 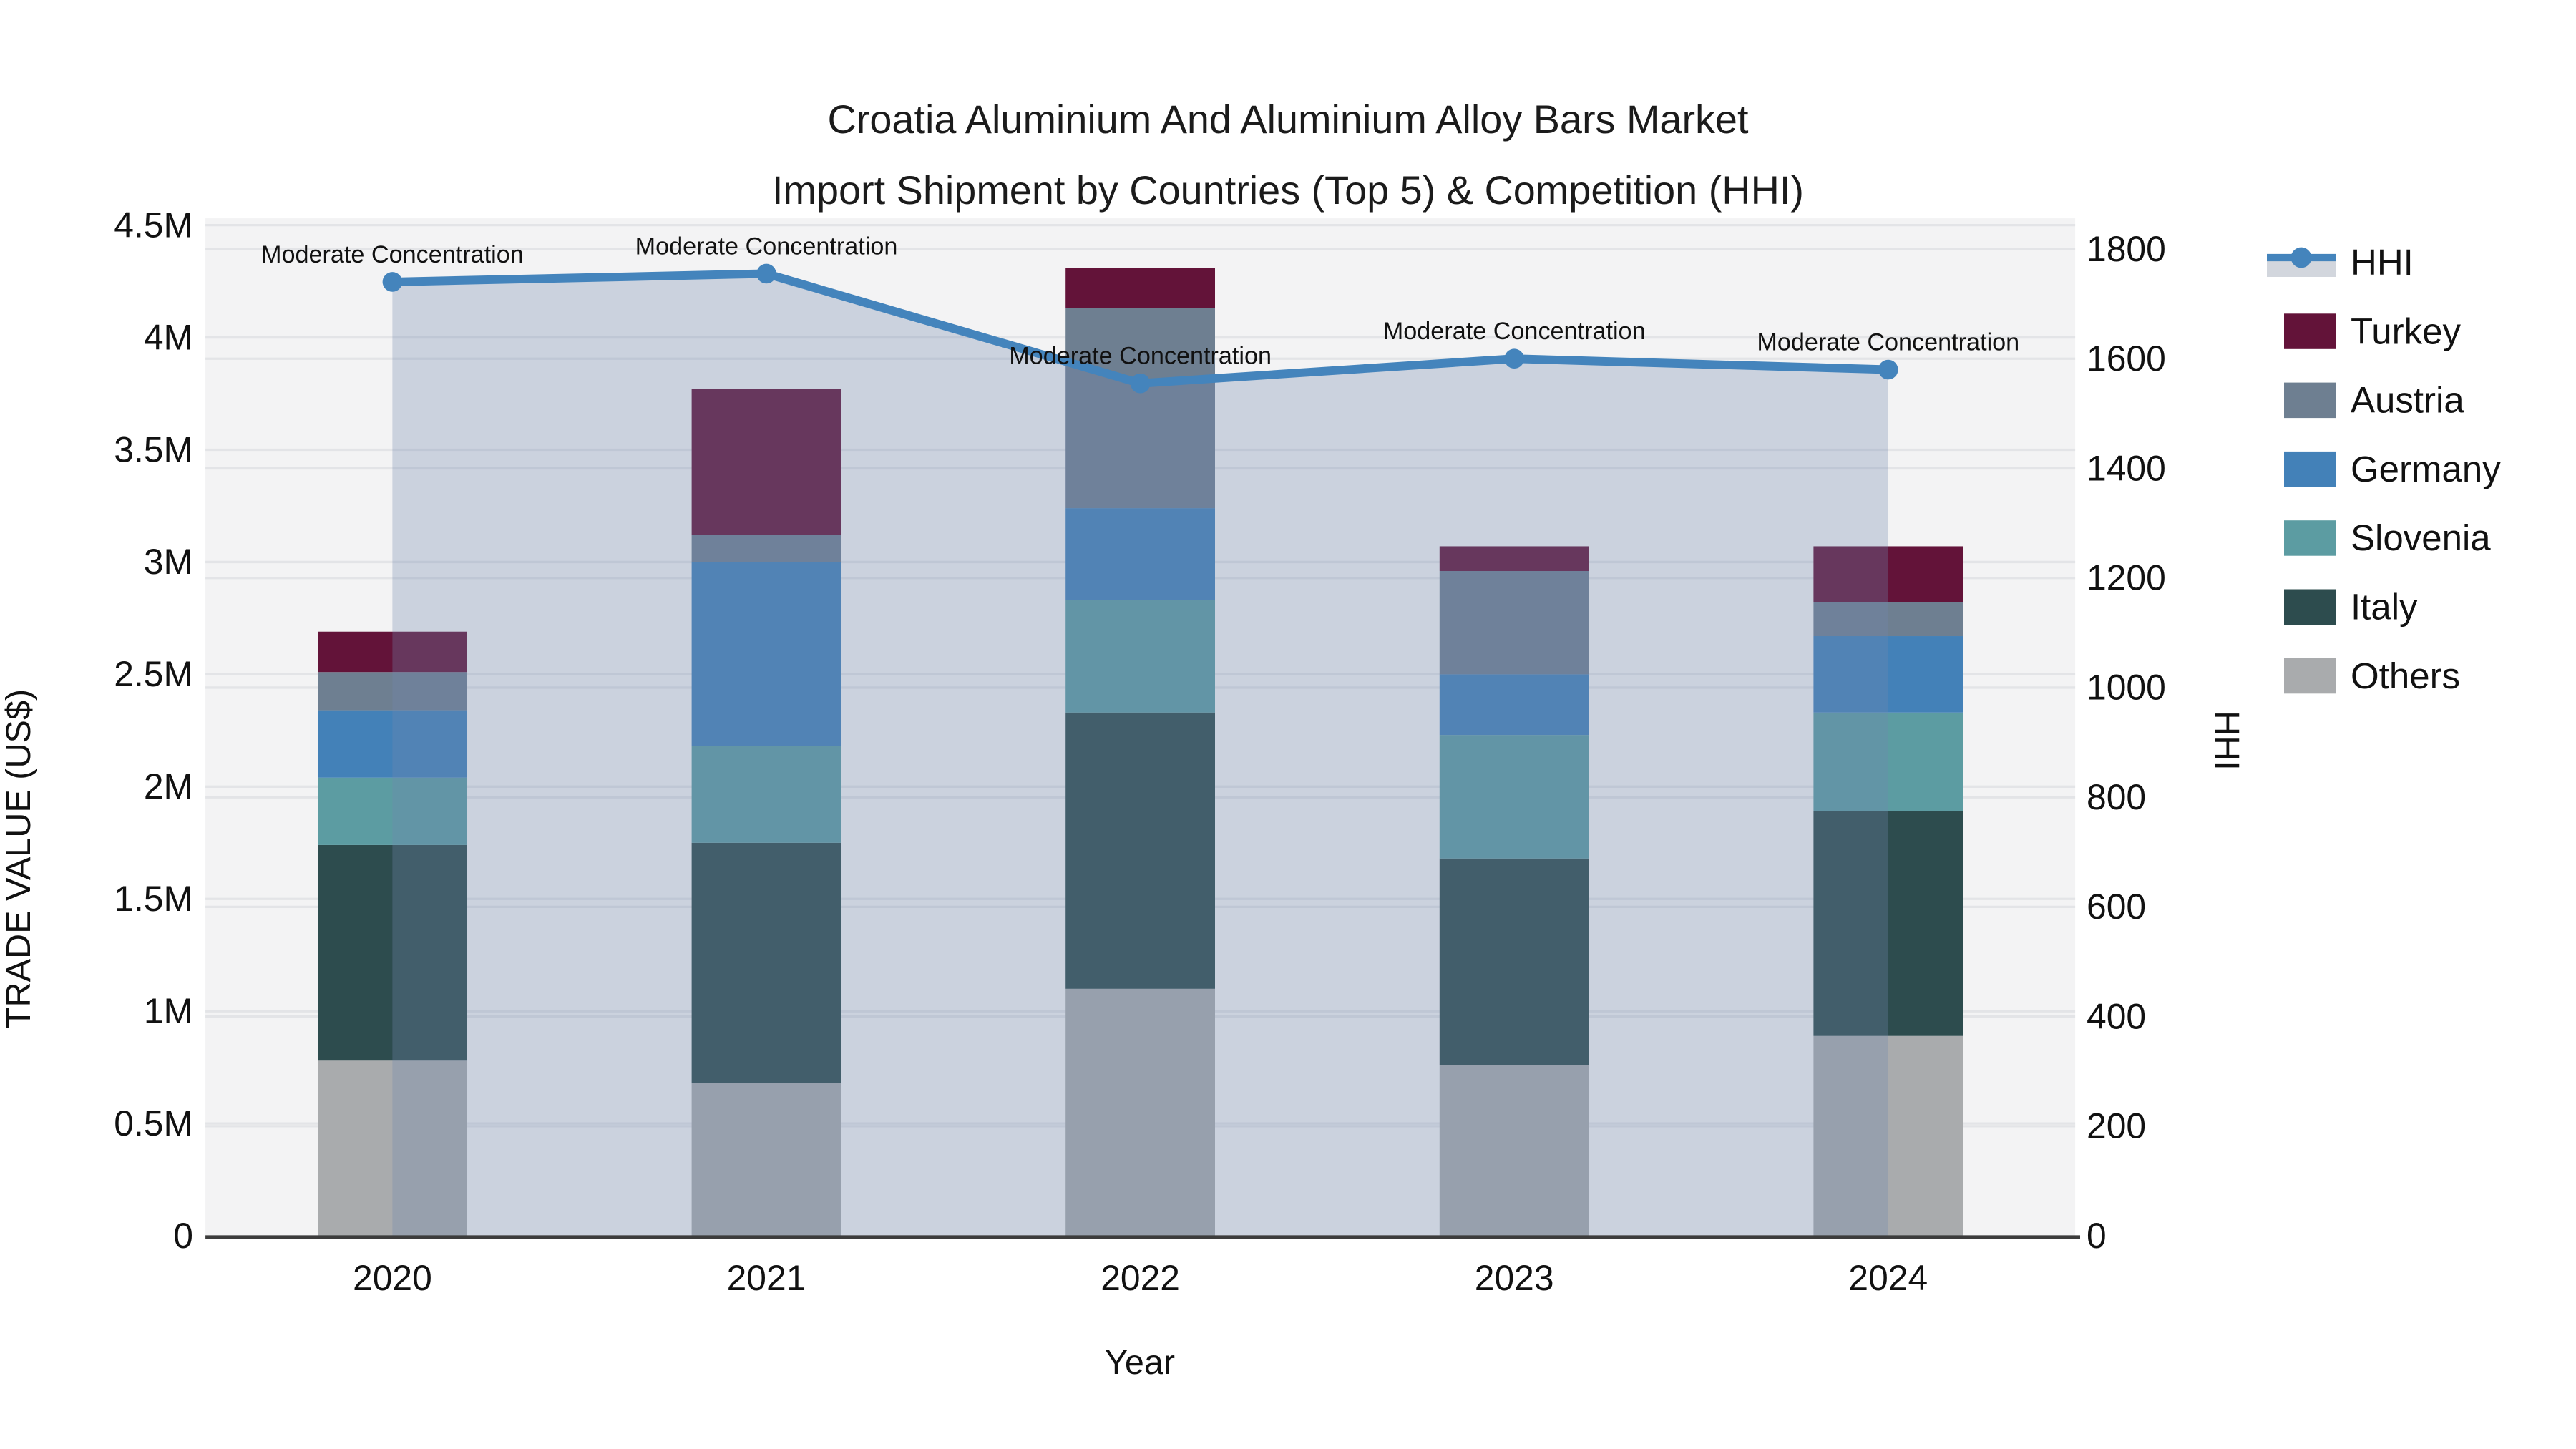 I want to click on bar-2024-others, so click(x=1888, y=1135).